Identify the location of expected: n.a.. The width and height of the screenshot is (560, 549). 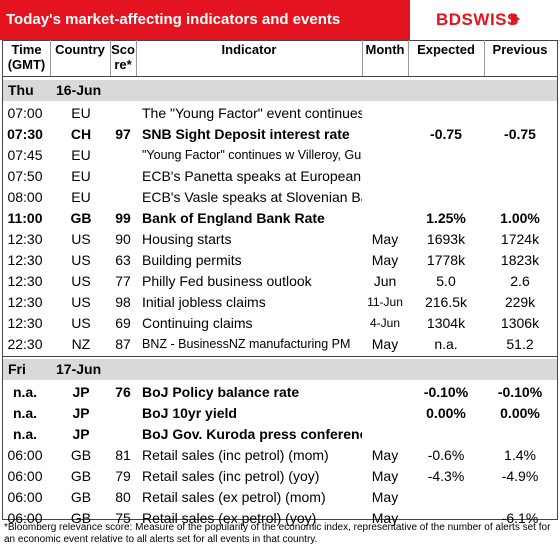
(446, 344).